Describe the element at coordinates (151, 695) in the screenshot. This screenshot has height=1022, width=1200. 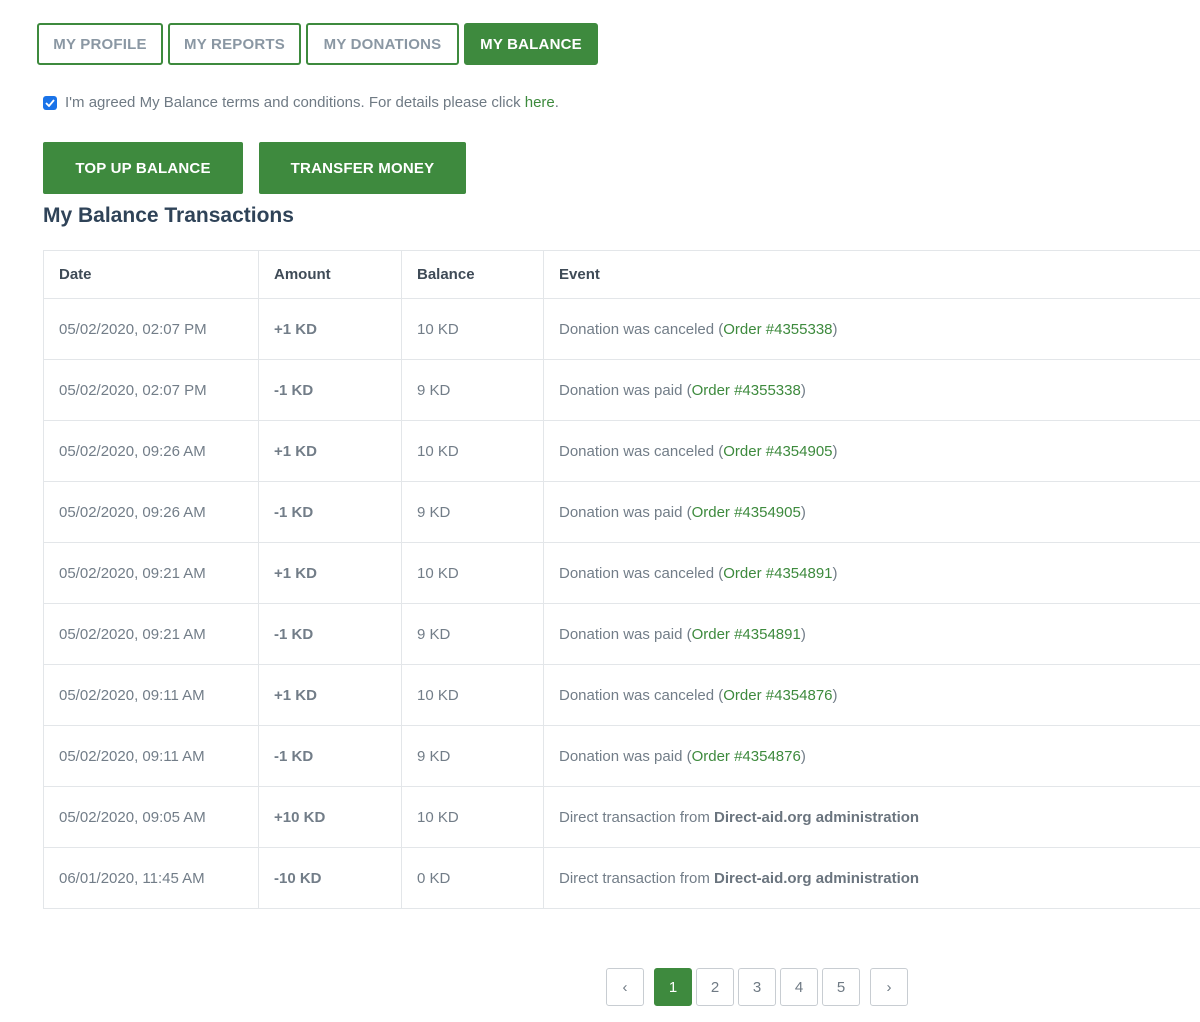
I see `cell-date: 05/02/2020, 09:11 AM` at that location.